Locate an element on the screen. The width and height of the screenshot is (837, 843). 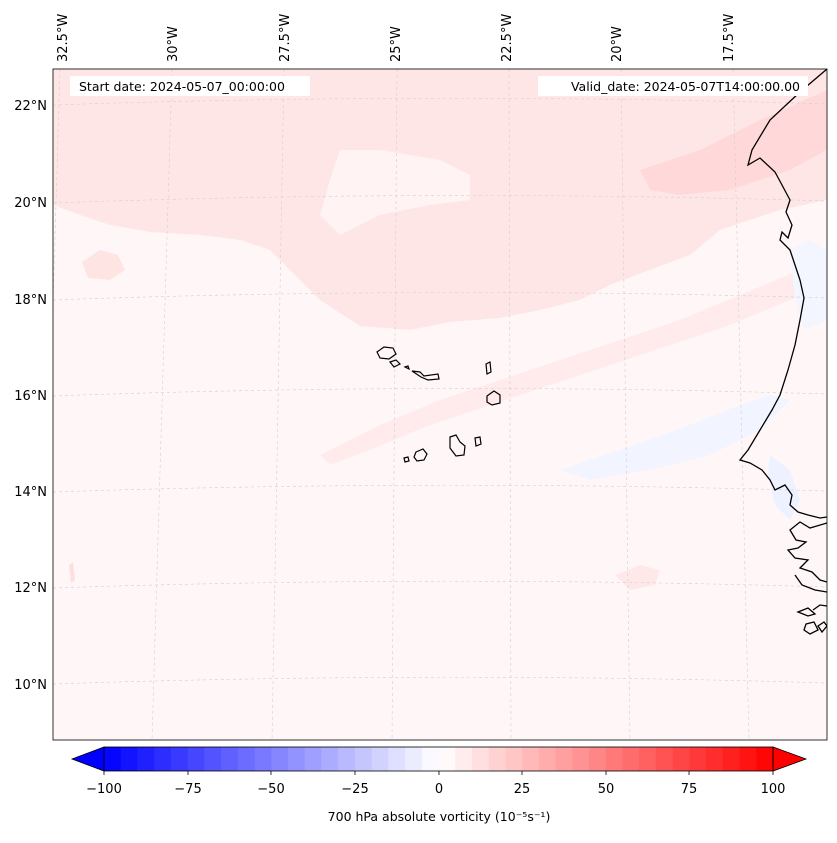
colorbar-label: 700 hPa absolute vorticity (10⁻⁵s⁻¹) is located at coordinates (439, 816).